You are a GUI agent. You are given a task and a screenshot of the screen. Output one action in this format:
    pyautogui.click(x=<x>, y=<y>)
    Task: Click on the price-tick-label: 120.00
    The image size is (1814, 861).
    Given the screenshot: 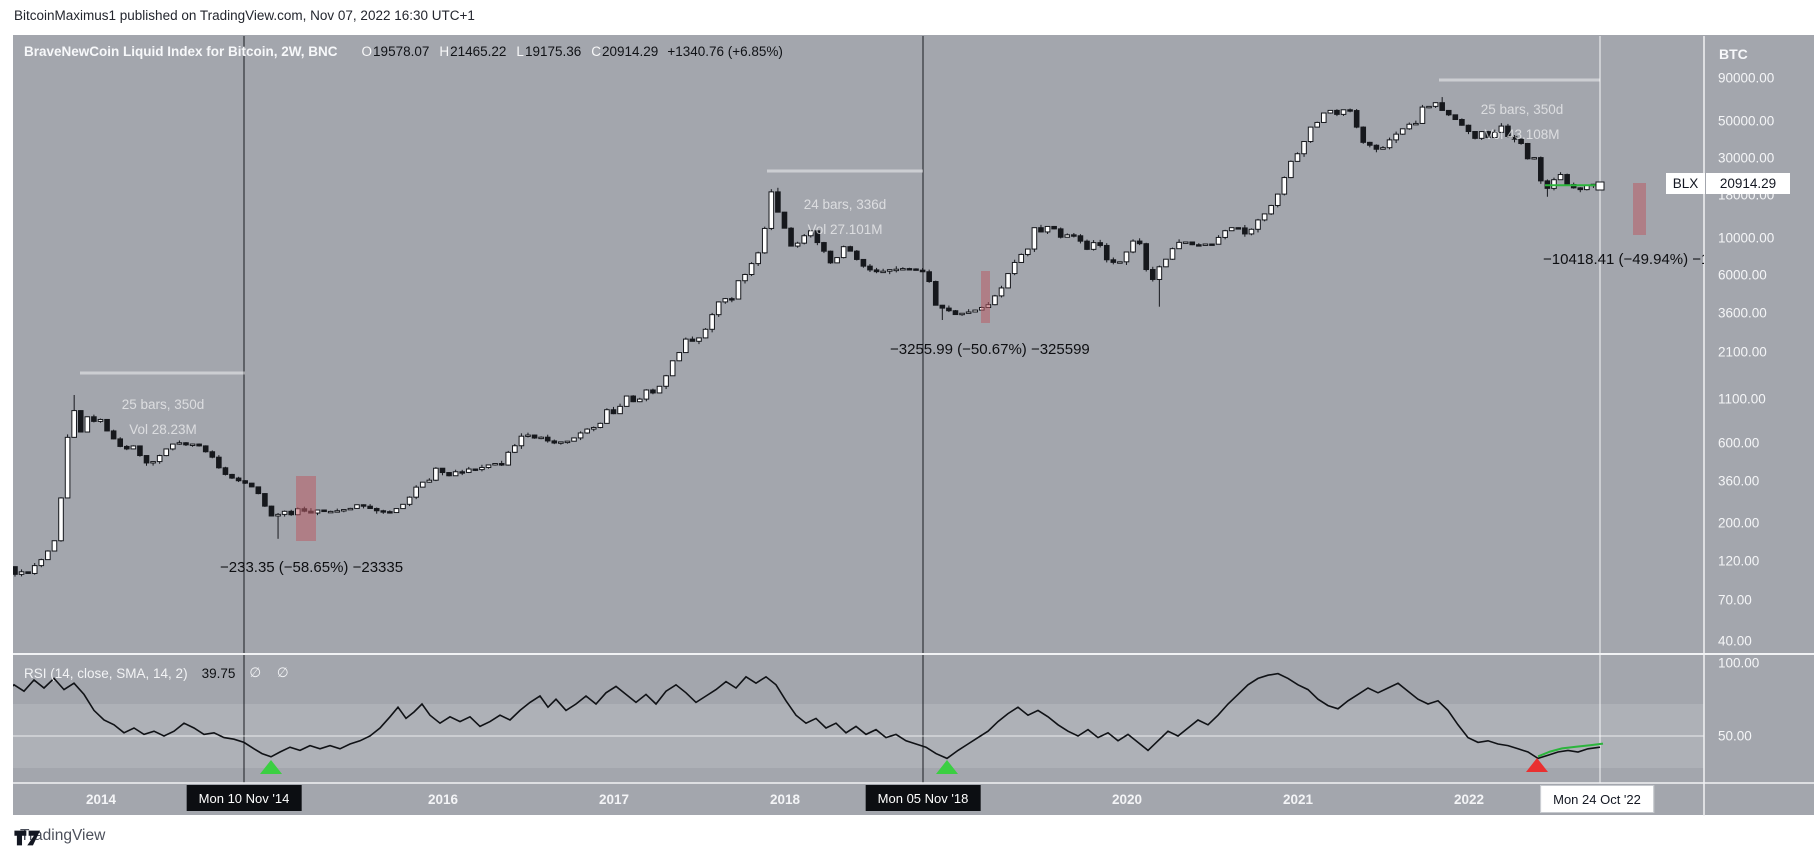 What is the action you would take?
    pyautogui.click(x=1739, y=561)
    